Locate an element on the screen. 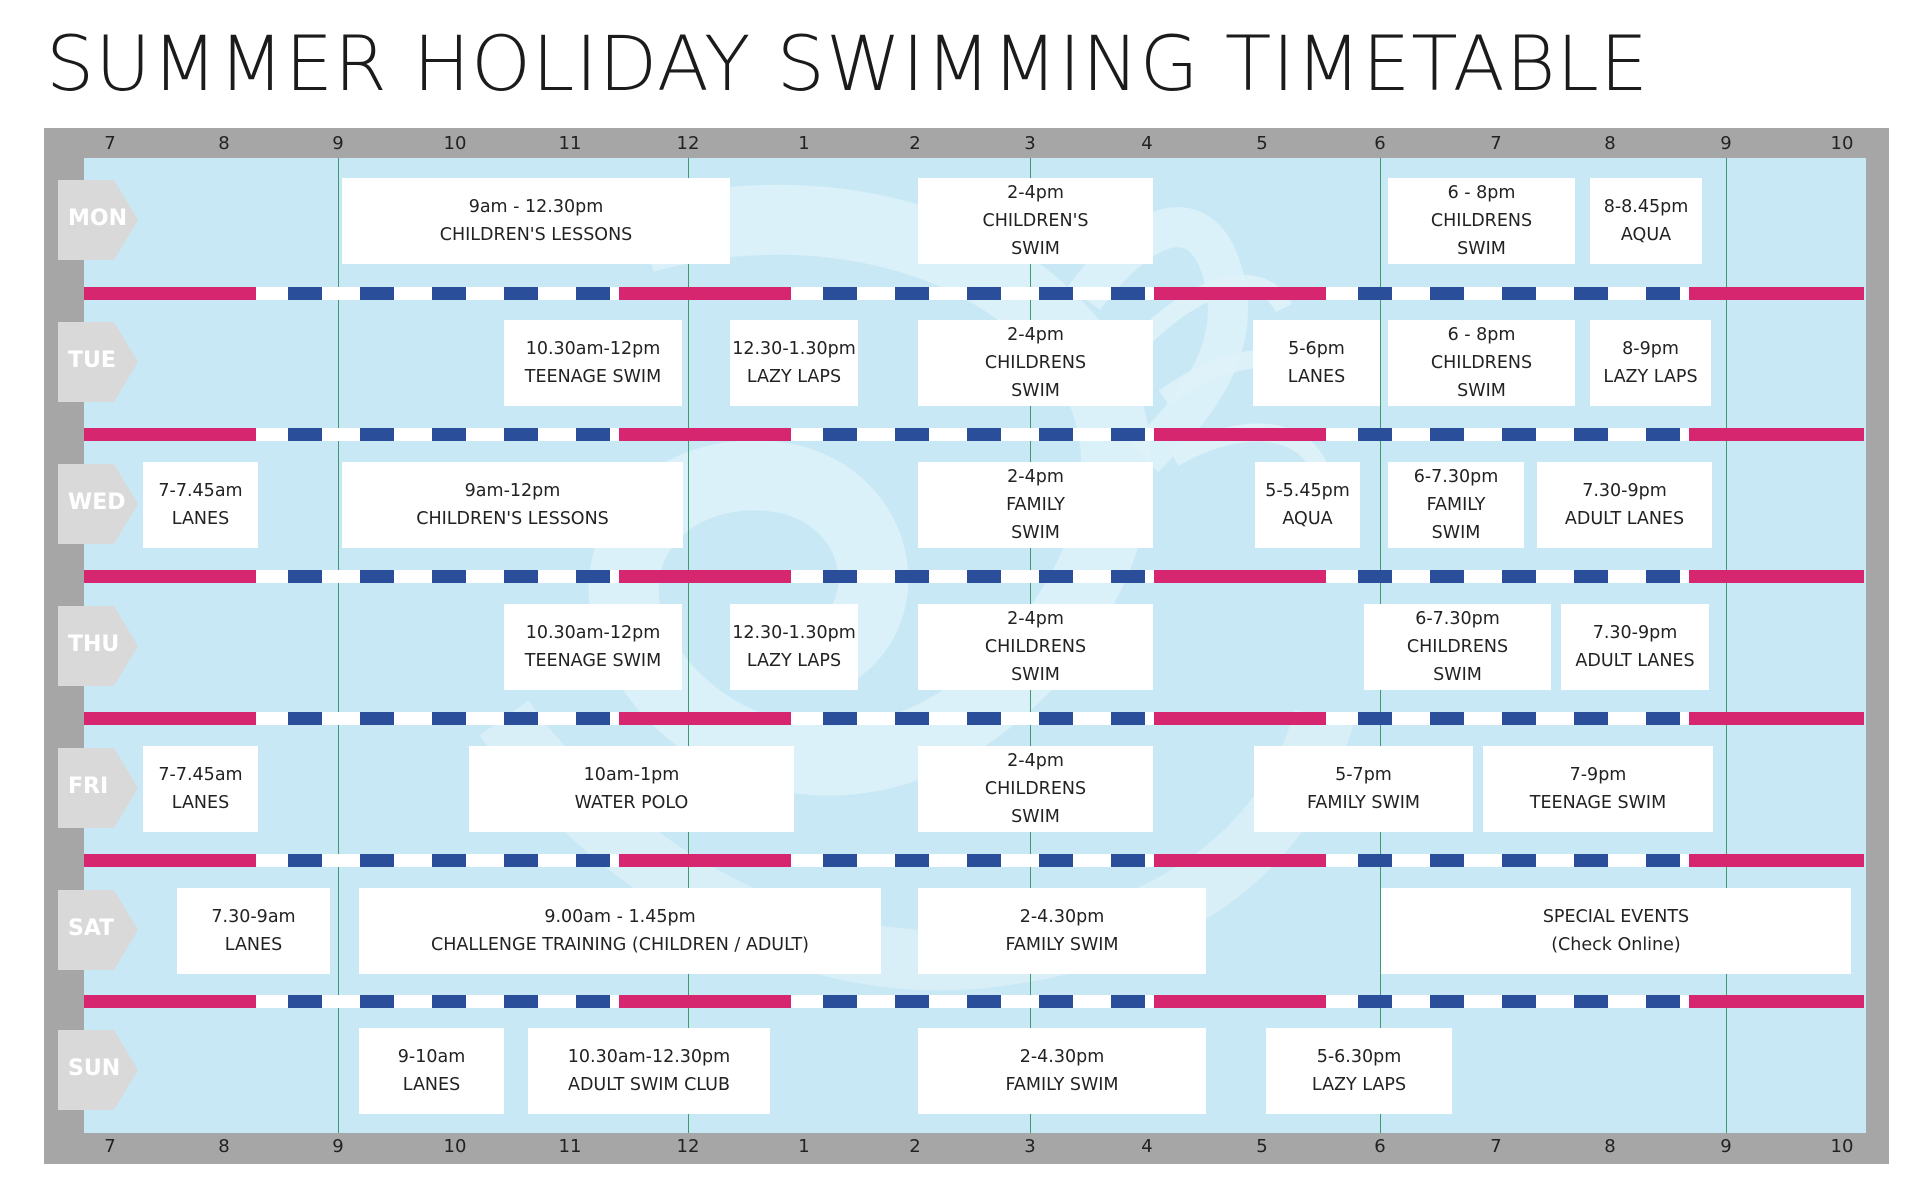  session-card: 9am-12pm CHILDREN'S LESSONS is located at coordinates (512, 505).